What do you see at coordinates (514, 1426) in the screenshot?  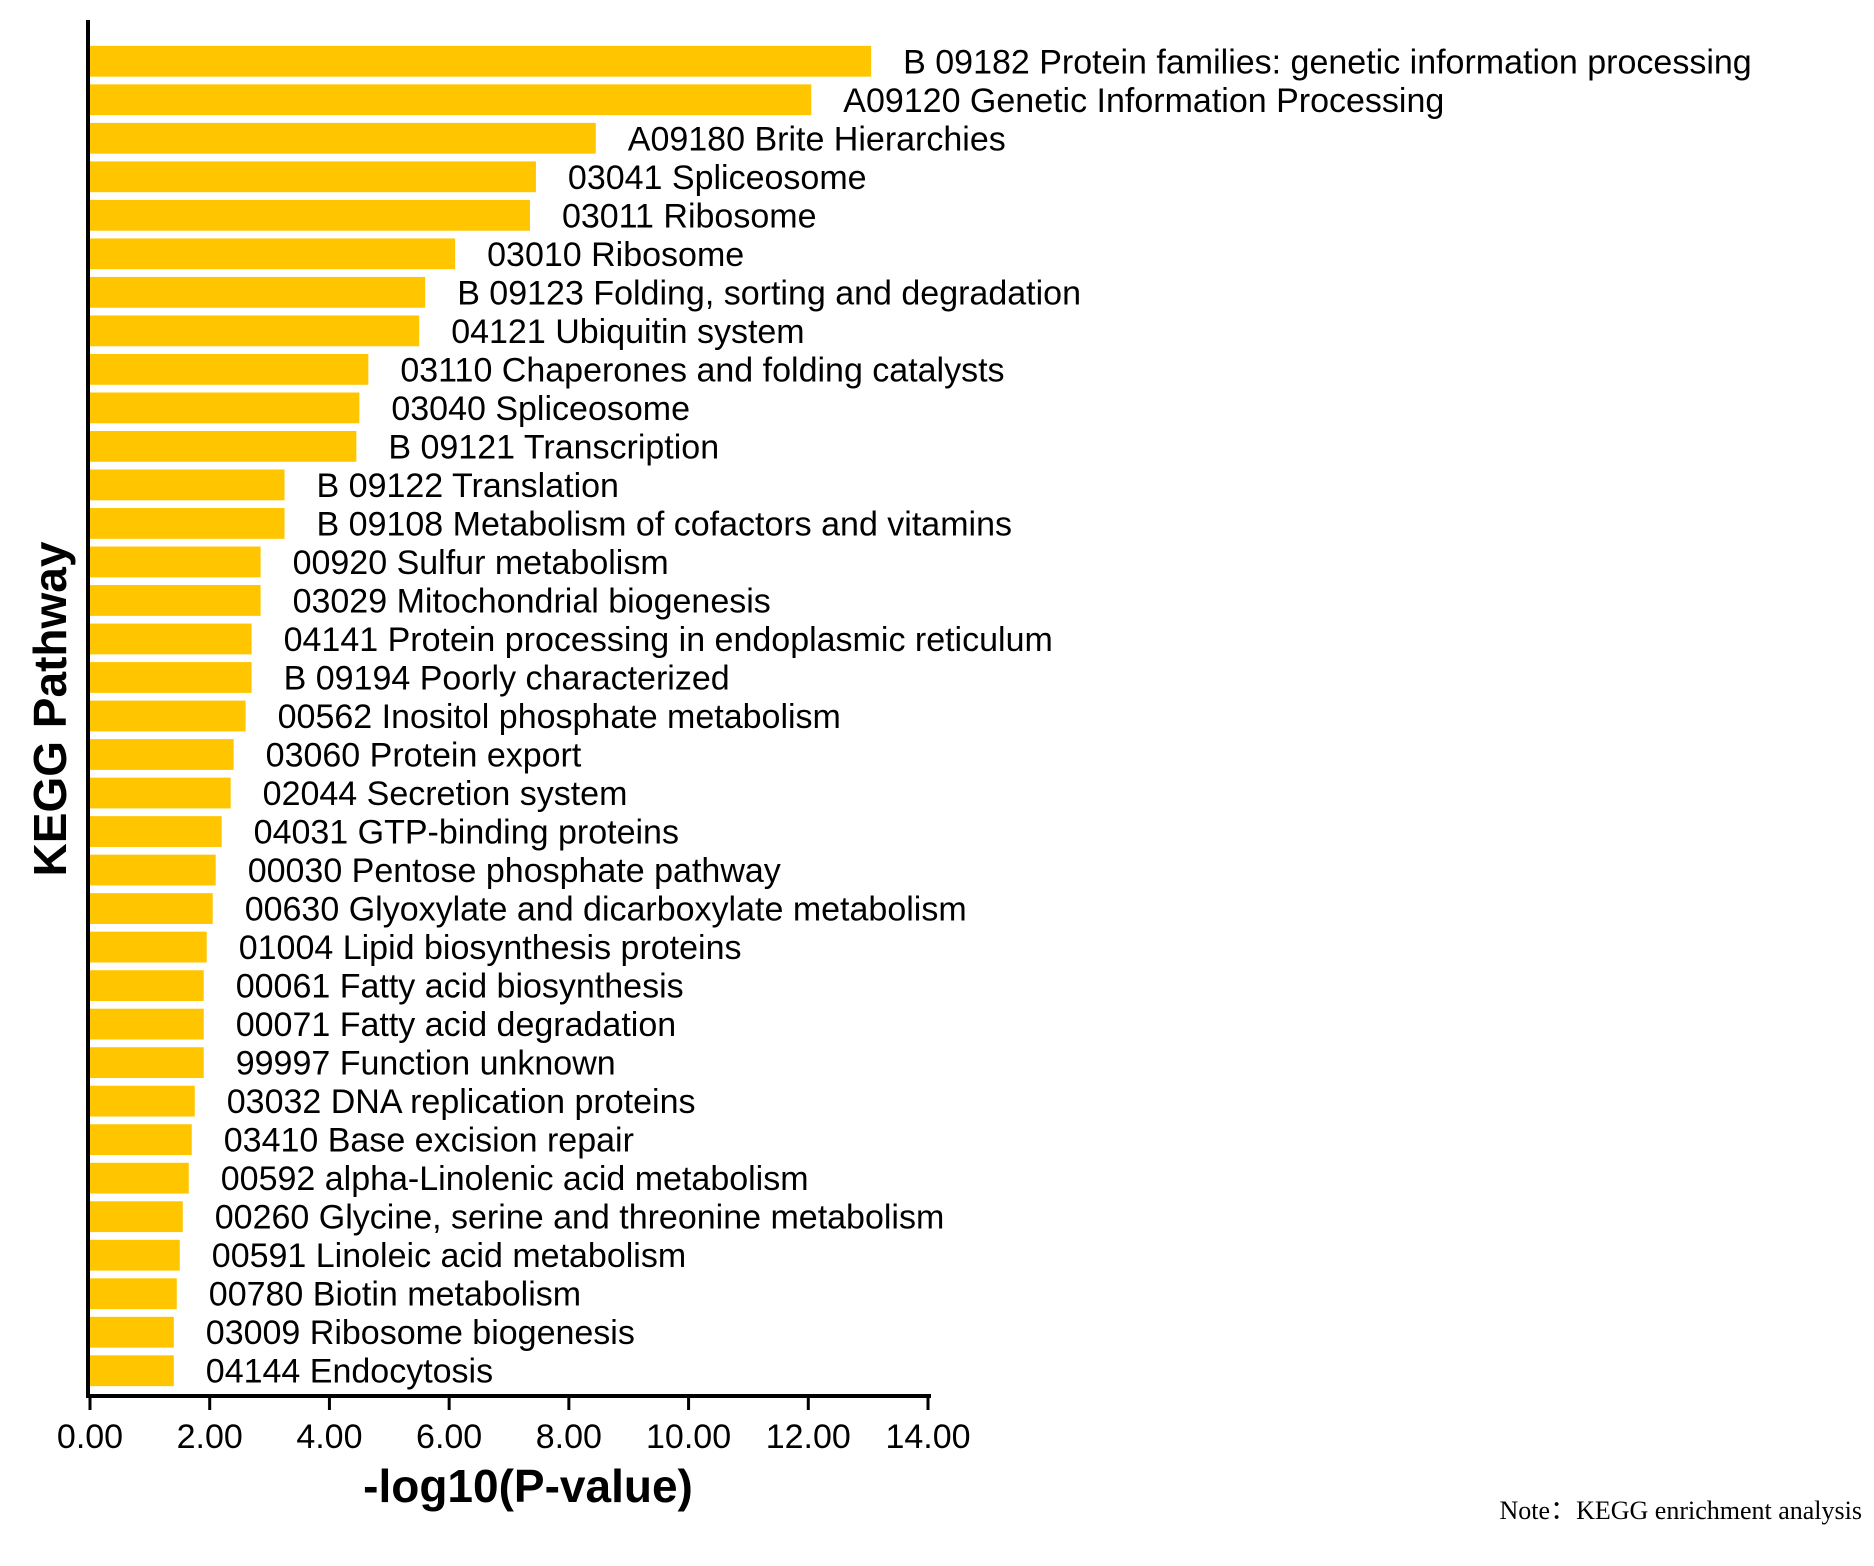 I see `x-ticks-layer: 0.00 2.00 4.00 6.00 8.00 10.00 12.00 14.00` at bounding box center [514, 1426].